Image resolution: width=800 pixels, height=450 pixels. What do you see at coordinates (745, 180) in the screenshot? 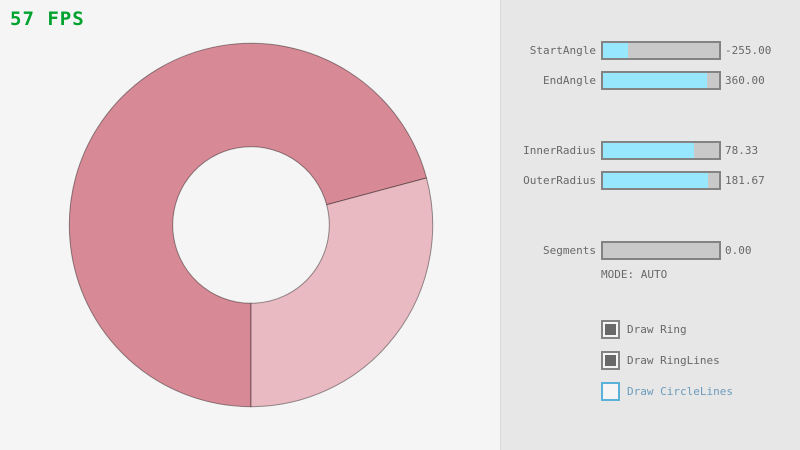
I see `outerradius-value: 181.67` at bounding box center [745, 180].